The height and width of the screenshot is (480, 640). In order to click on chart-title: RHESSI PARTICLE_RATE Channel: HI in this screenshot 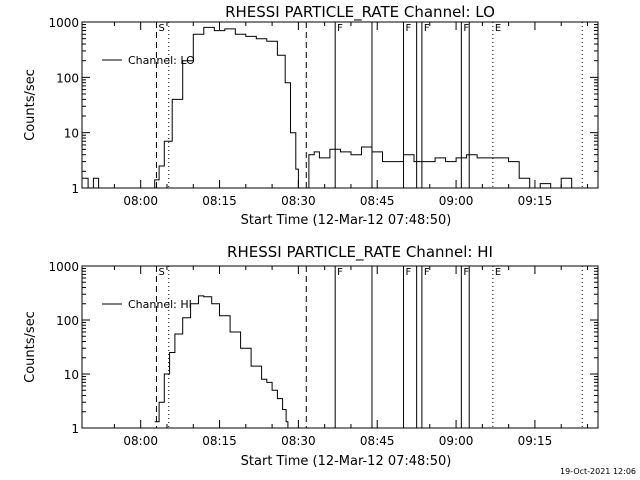, I will do `click(360, 252)`.